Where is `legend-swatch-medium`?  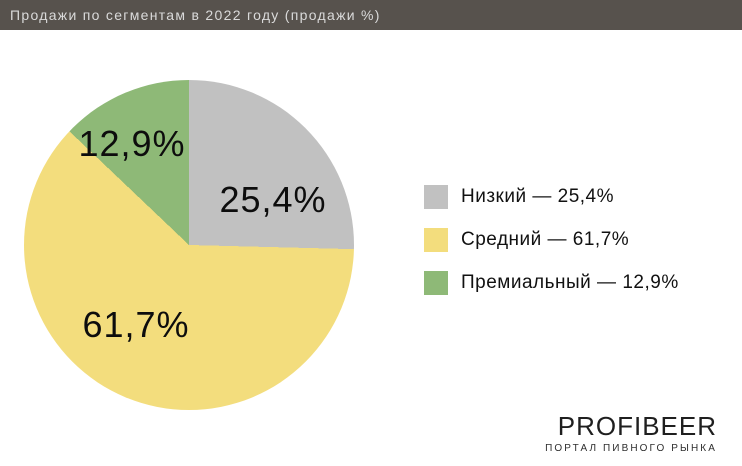 legend-swatch-medium is located at coordinates (436, 240).